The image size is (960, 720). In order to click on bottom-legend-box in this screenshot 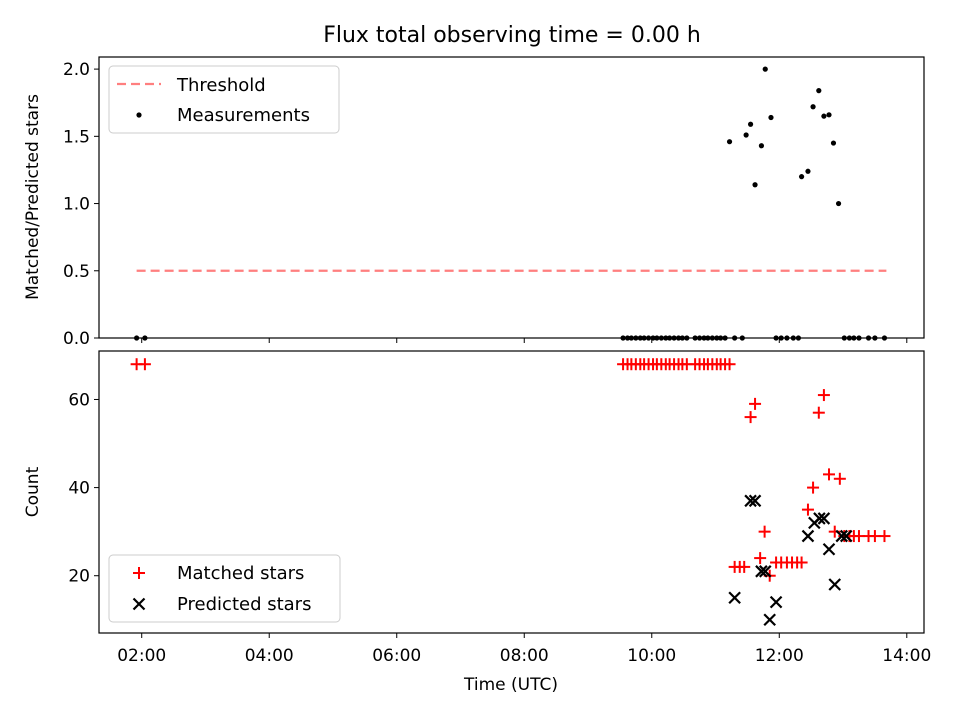, I will do `click(224, 588)`.